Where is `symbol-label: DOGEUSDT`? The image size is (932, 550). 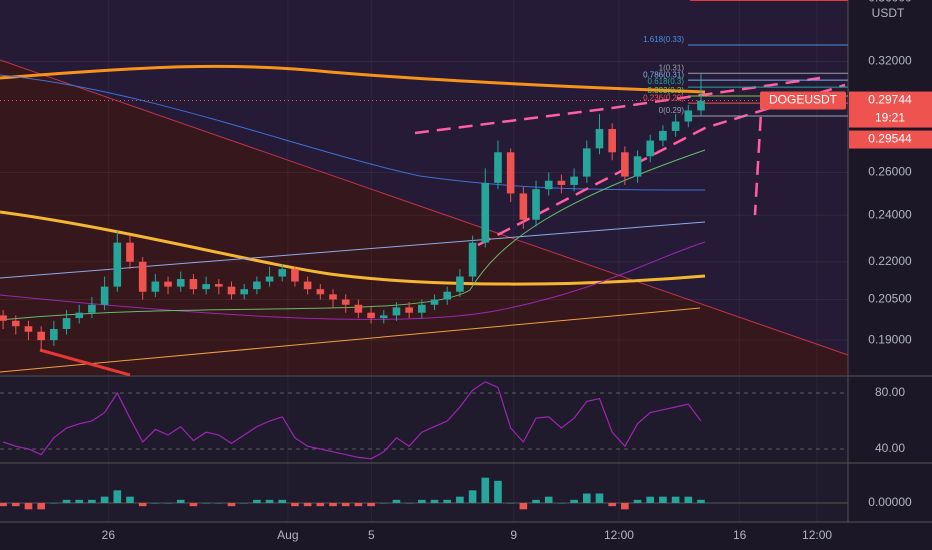 symbol-label: DOGEUSDT is located at coordinates (803, 100).